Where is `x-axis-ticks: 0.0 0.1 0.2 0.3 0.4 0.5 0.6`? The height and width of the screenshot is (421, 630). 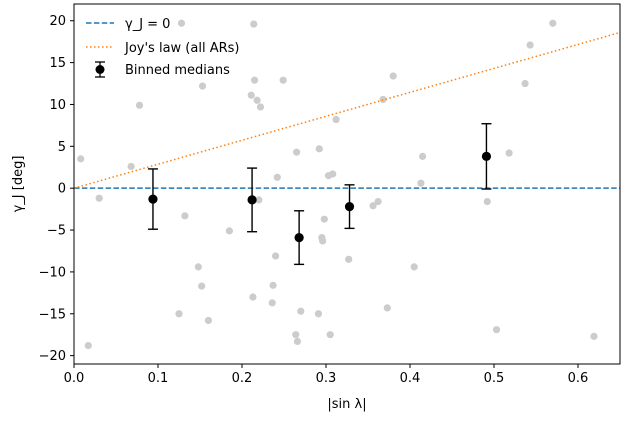 x-axis-ticks: 0.0 0.1 0.2 0.3 0.4 0.5 0.6 is located at coordinates (326, 375).